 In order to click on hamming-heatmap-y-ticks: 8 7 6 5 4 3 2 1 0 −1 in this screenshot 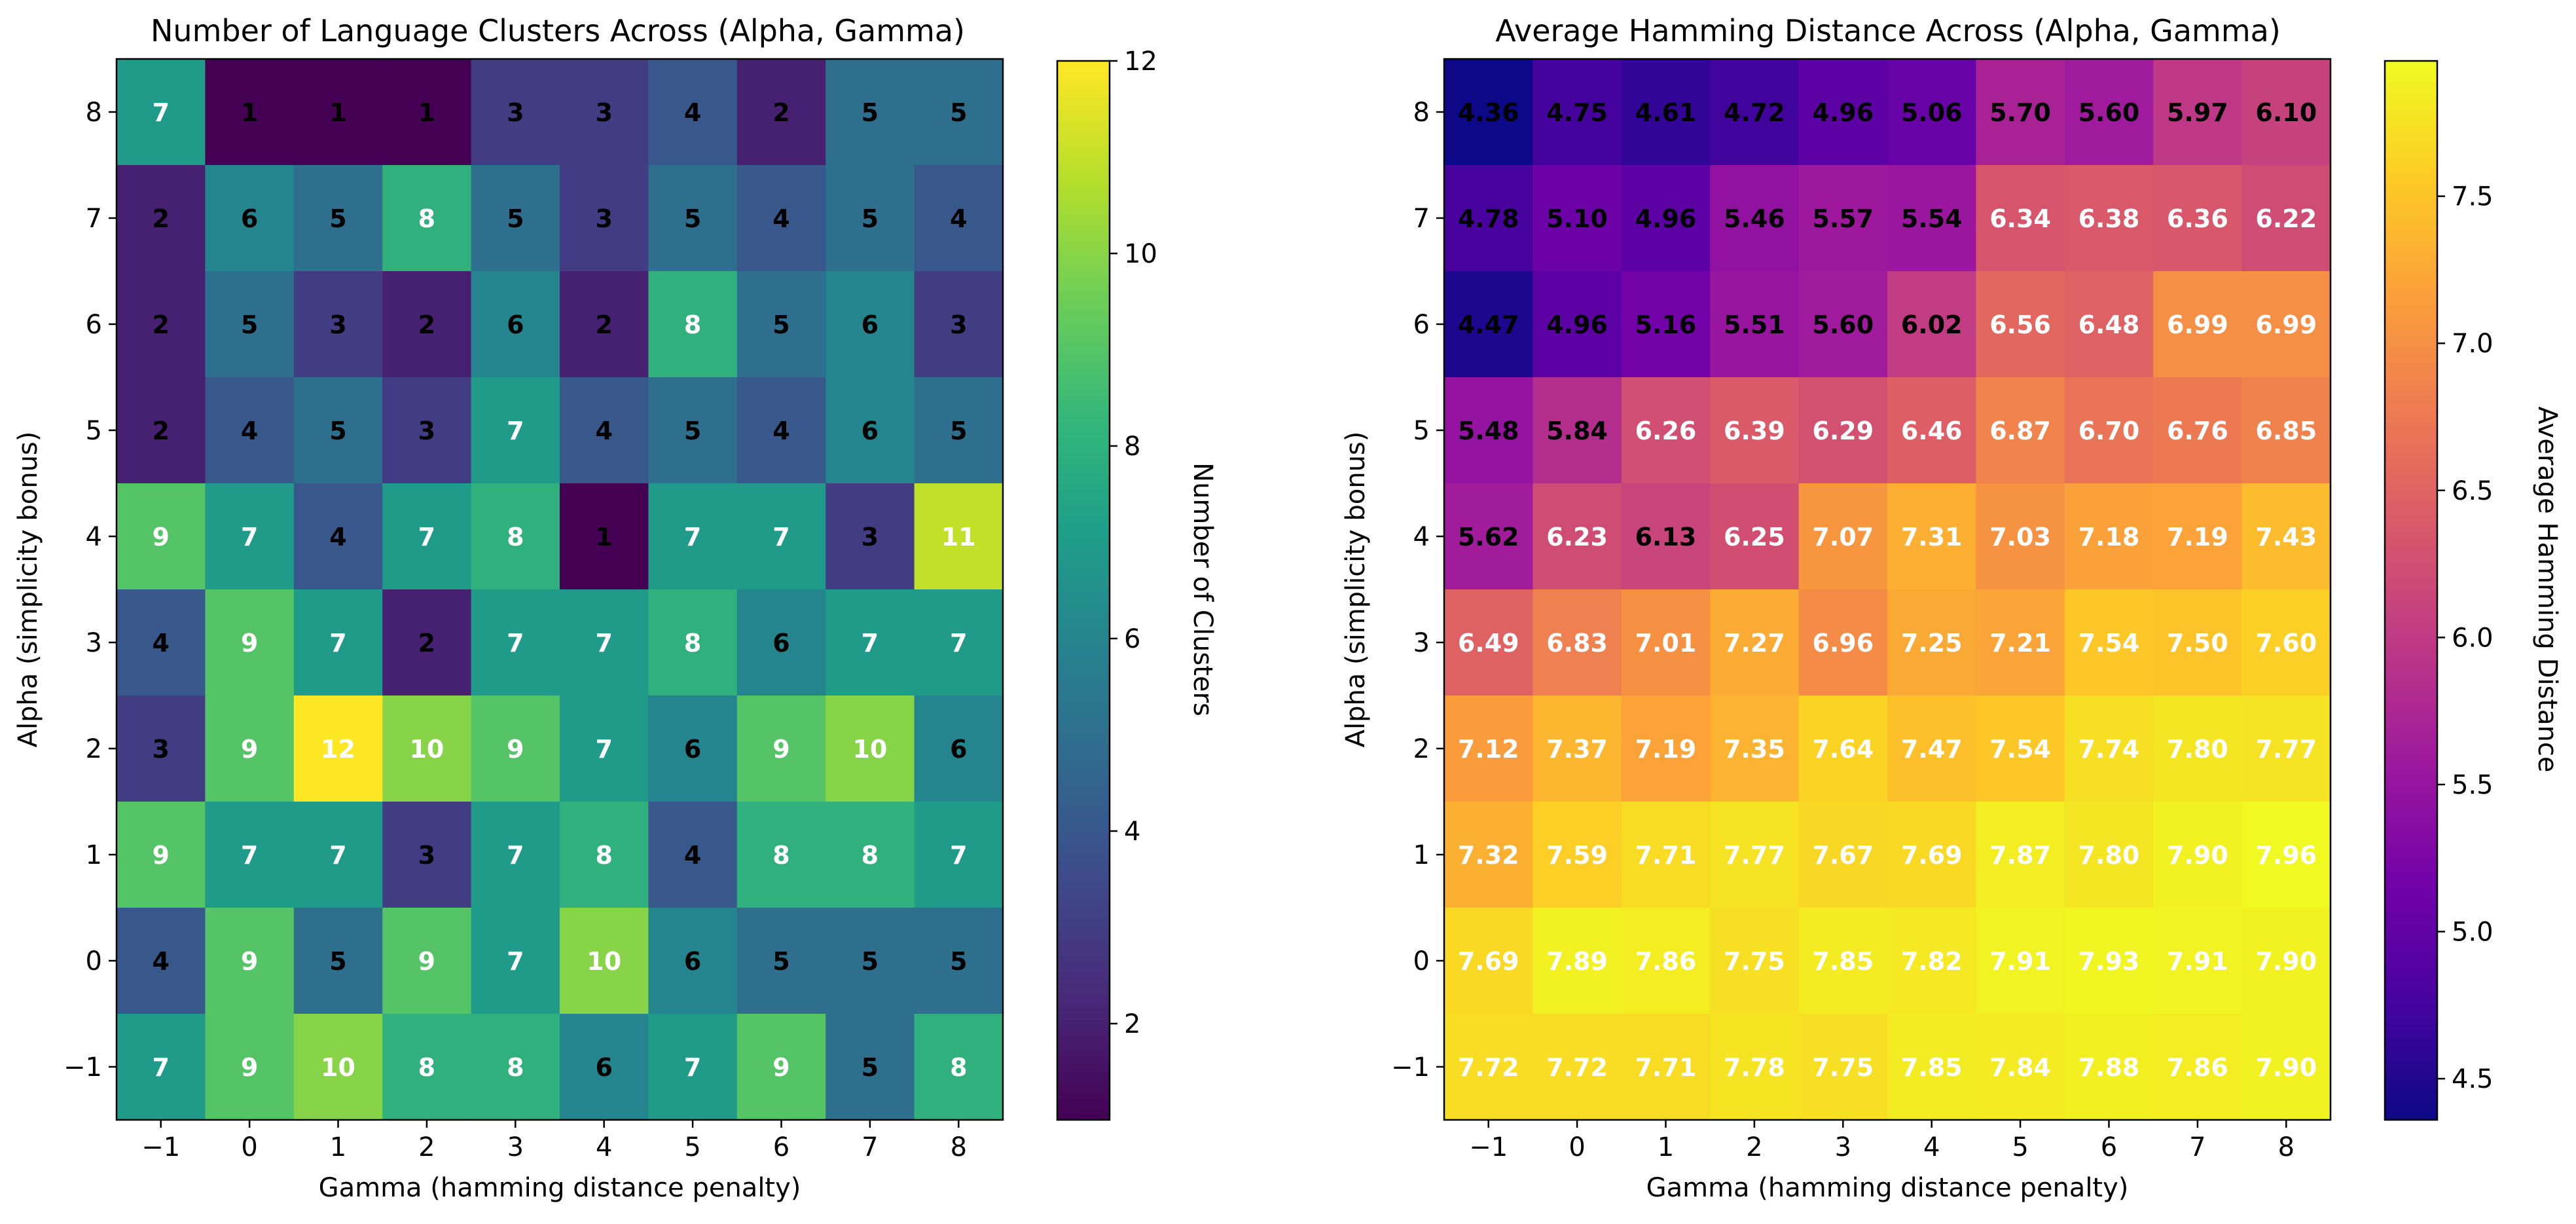, I will do `click(1417, 590)`.